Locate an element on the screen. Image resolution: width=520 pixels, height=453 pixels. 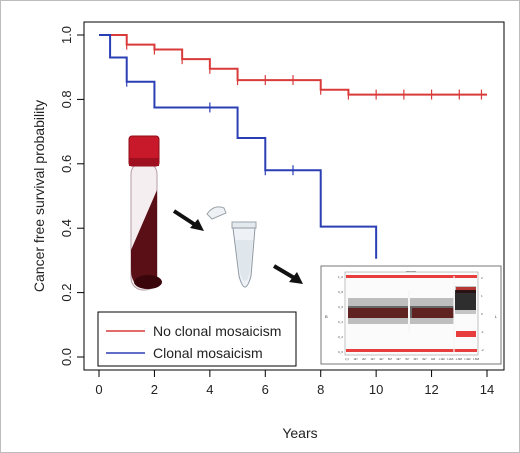
x-tick-label: 8 is located at coordinates (320, 389).